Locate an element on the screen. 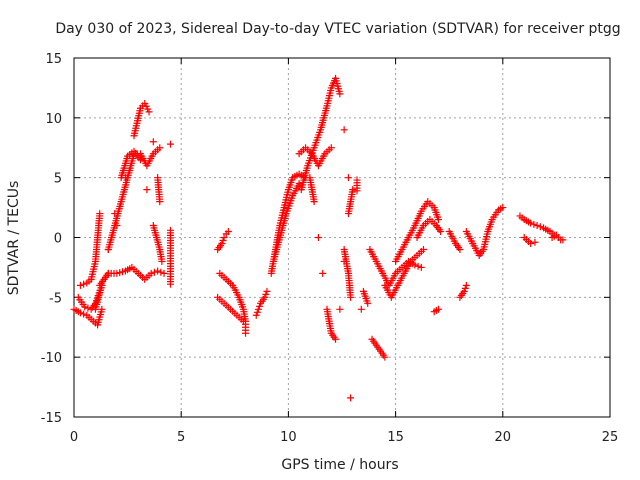 The height and width of the screenshot is (480, 640). y-axis-label: SDTVAR / TECUs is located at coordinates (14, 238).